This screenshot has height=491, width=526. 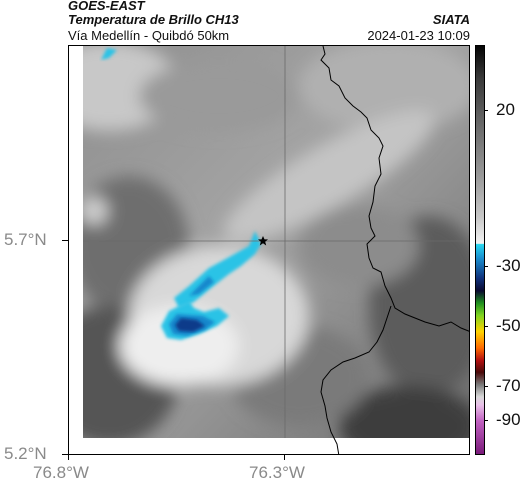 What do you see at coordinates (61, 472) in the screenshot?
I see `x-tick-label: 76.8°W` at bounding box center [61, 472].